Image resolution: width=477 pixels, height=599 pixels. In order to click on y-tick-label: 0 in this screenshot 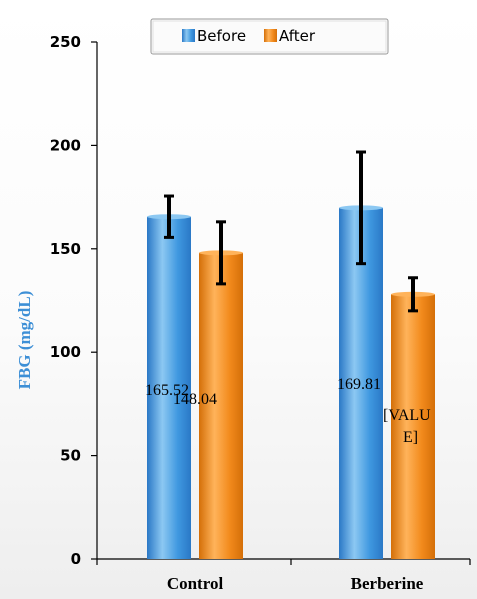, I will do `click(76, 559)`.